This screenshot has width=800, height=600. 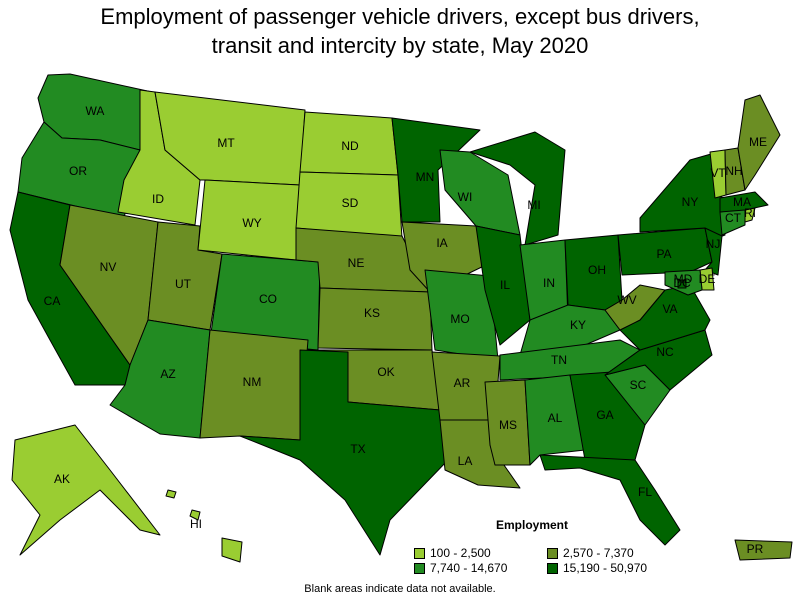 I want to click on state-label-ri: RI, so click(x=750, y=213).